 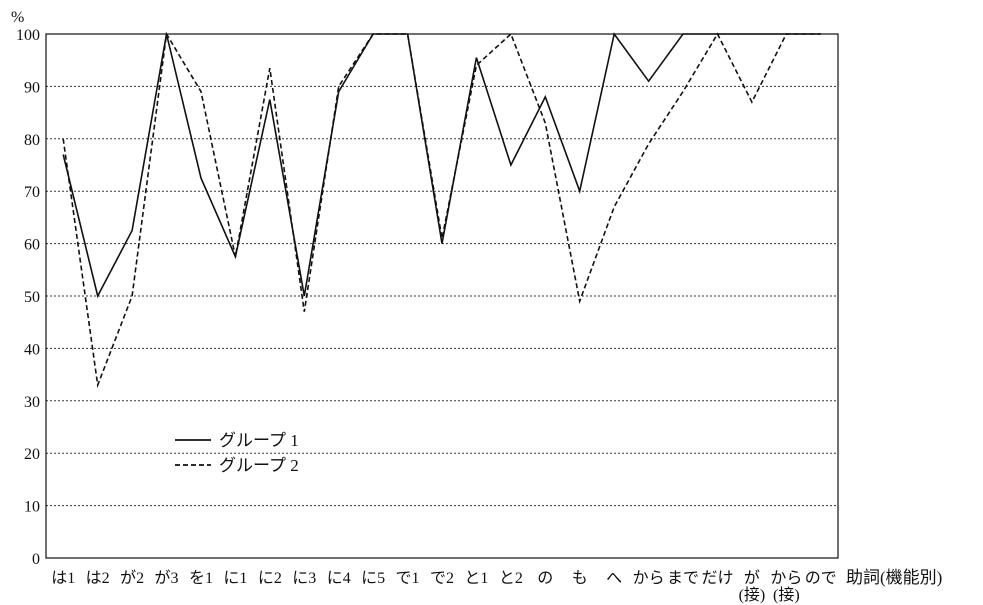 I want to click on y-tick-label: 50, so click(x=32, y=297).